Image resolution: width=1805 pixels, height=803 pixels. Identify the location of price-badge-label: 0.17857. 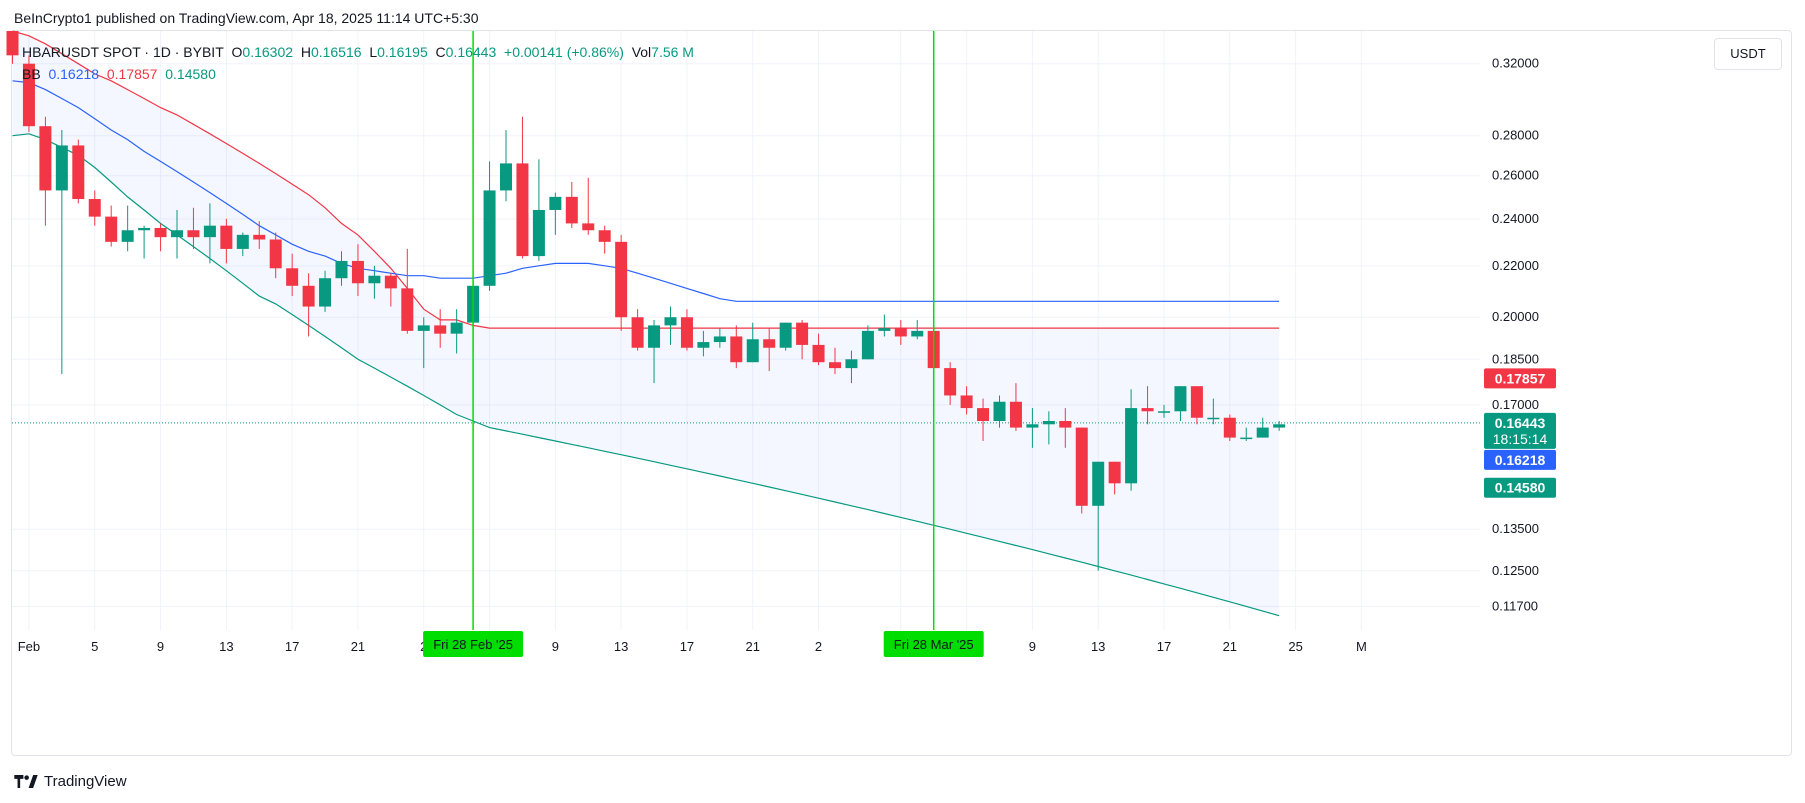
(1520, 378).